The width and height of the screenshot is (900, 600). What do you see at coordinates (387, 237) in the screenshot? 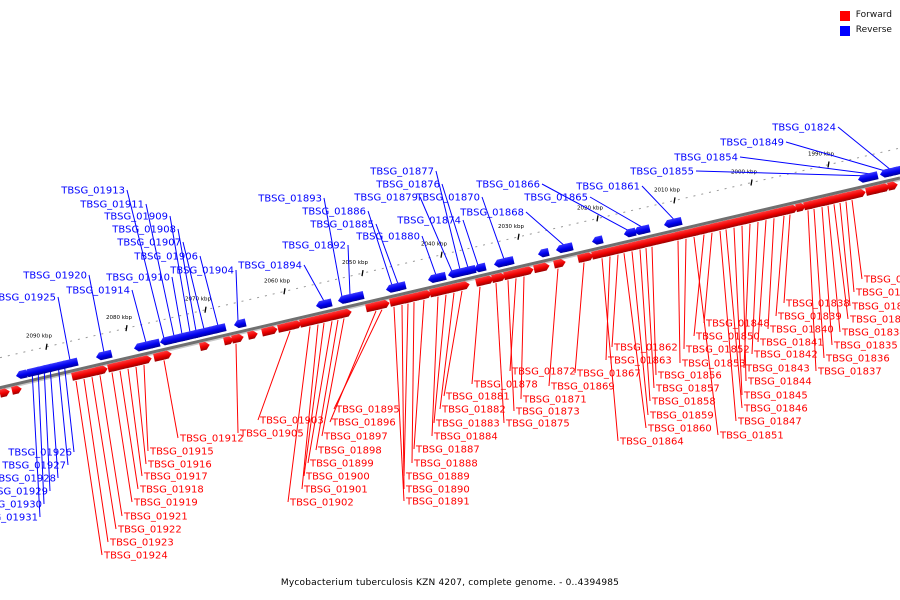
I see `gene-label: TBSG_01880` at bounding box center [387, 237].